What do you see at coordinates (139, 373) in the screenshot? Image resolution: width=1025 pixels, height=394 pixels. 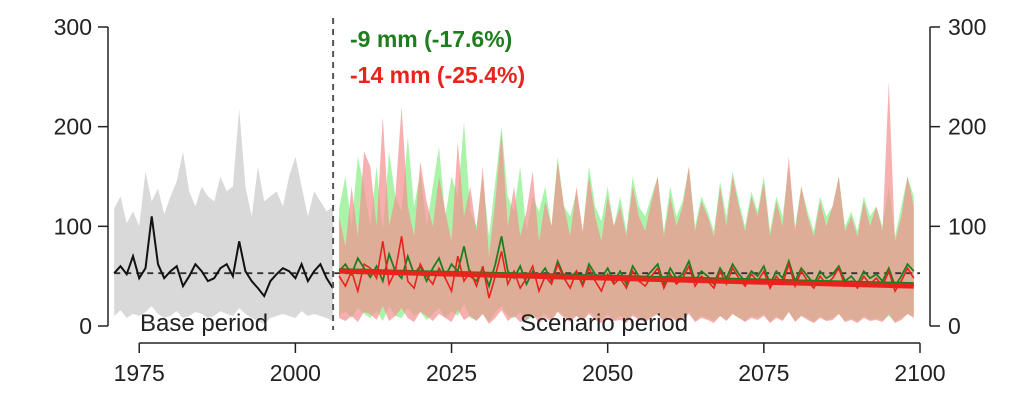 I see `x-tick-label: 1975` at bounding box center [139, 373].